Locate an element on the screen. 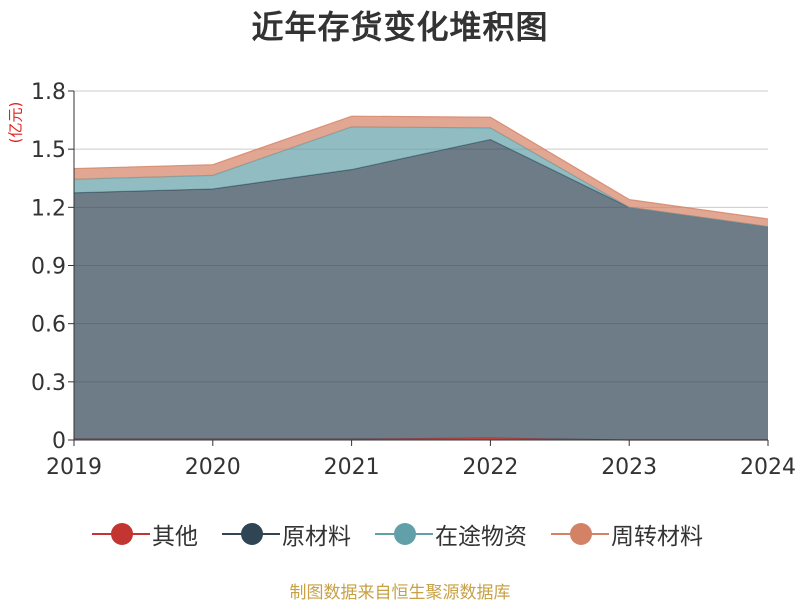 This screenshot has height=603, width=800. legend-marker-raw-materials is located at coordinates (251, 534).